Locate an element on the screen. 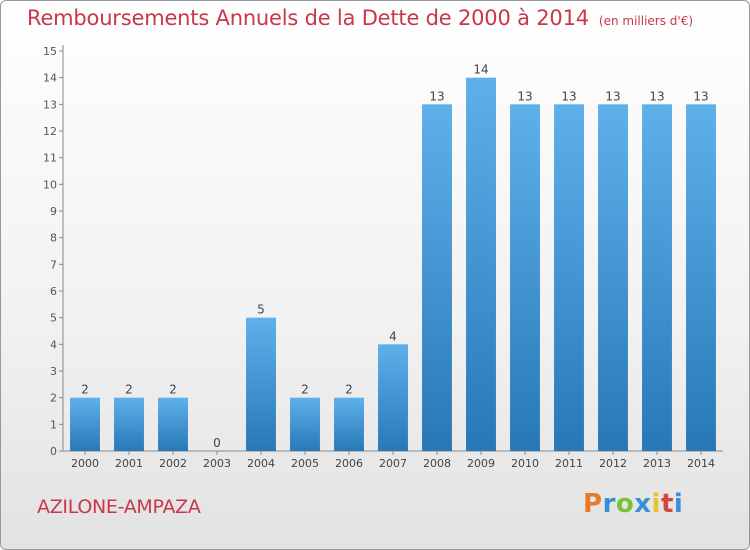 The width and height of the screenshot is (750, 550). y-tick-label: 9 is located at coordinates (53, 211).